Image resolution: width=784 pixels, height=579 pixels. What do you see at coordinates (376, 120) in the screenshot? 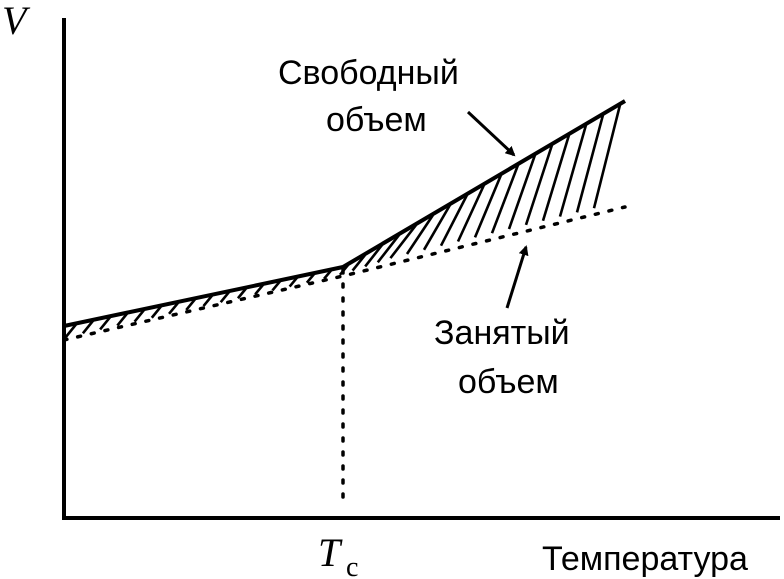
I see `free-volume-label-line-2: объем` at bounding box center [376, 120].